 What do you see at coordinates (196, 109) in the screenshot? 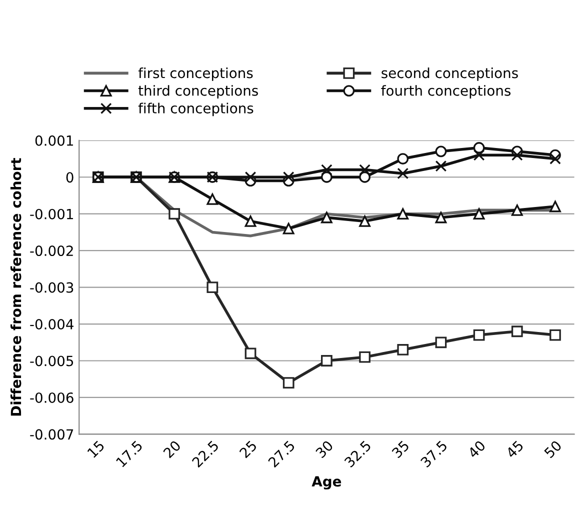
I see `legend-label: fifth conceptions` at bounding box center [196, 109].